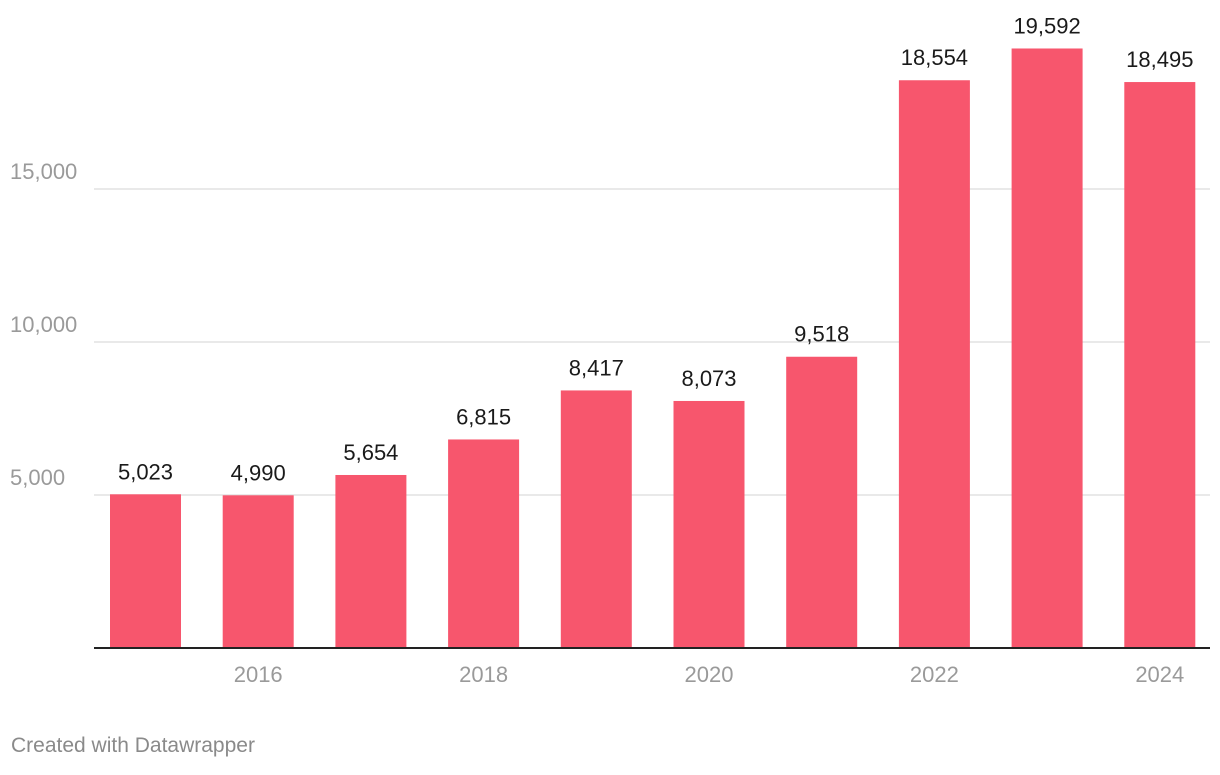 This screenshot has width=1220, height=775. Describe the element at coordinates (258, 472) in the screenshot. I see `bar-value-label: 4,990` at that location.